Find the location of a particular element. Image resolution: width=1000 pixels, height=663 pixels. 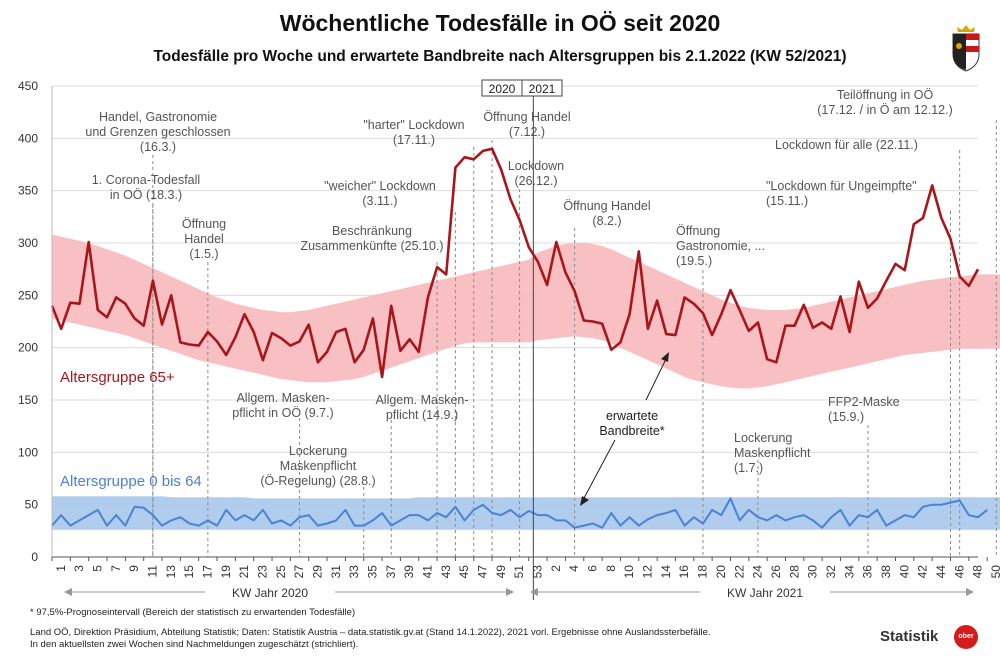

x-axis-label-2020: KW Jahr 2020 is located at coordinates (270, 593).